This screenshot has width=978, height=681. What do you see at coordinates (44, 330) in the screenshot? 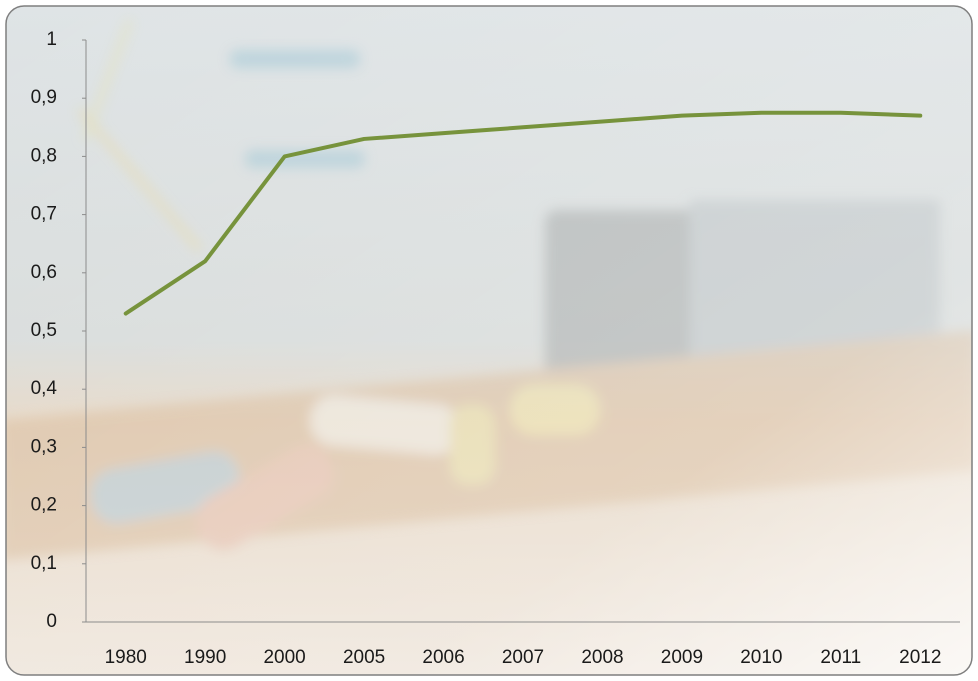
I see `y-tick-label: 0,5` at bounding box center [44, 330].